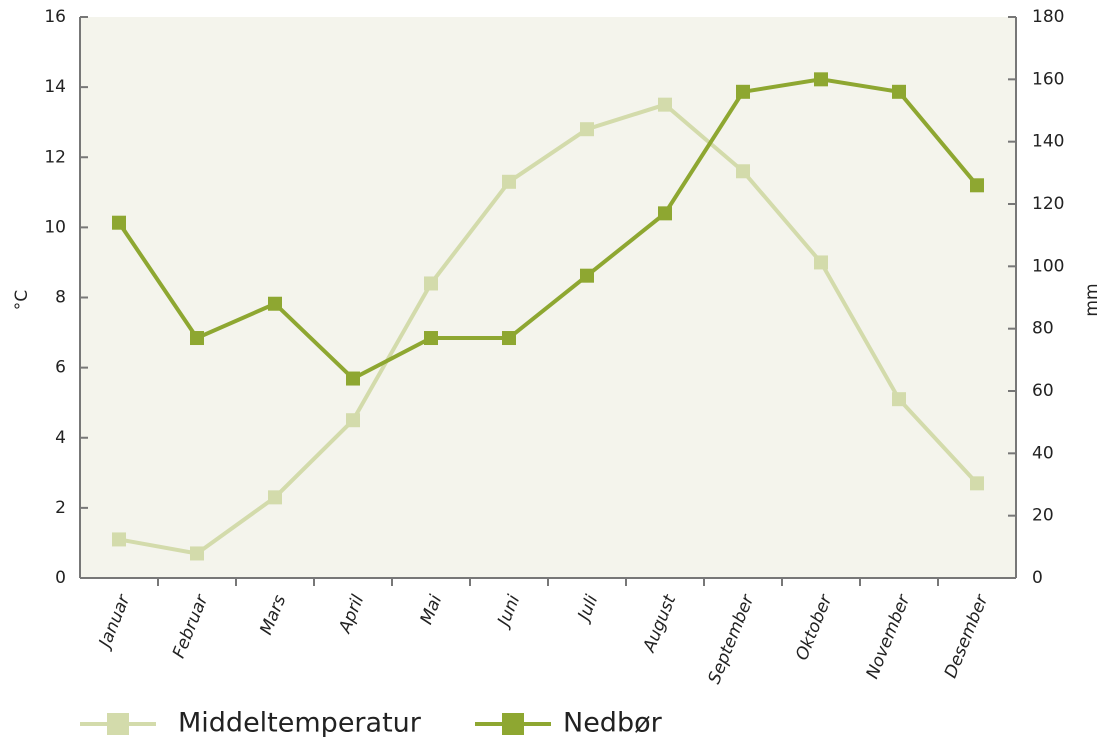  Describe the element at coordinates (55, 87) in the screenshot. I see `y-tick-label: 14` at that location.